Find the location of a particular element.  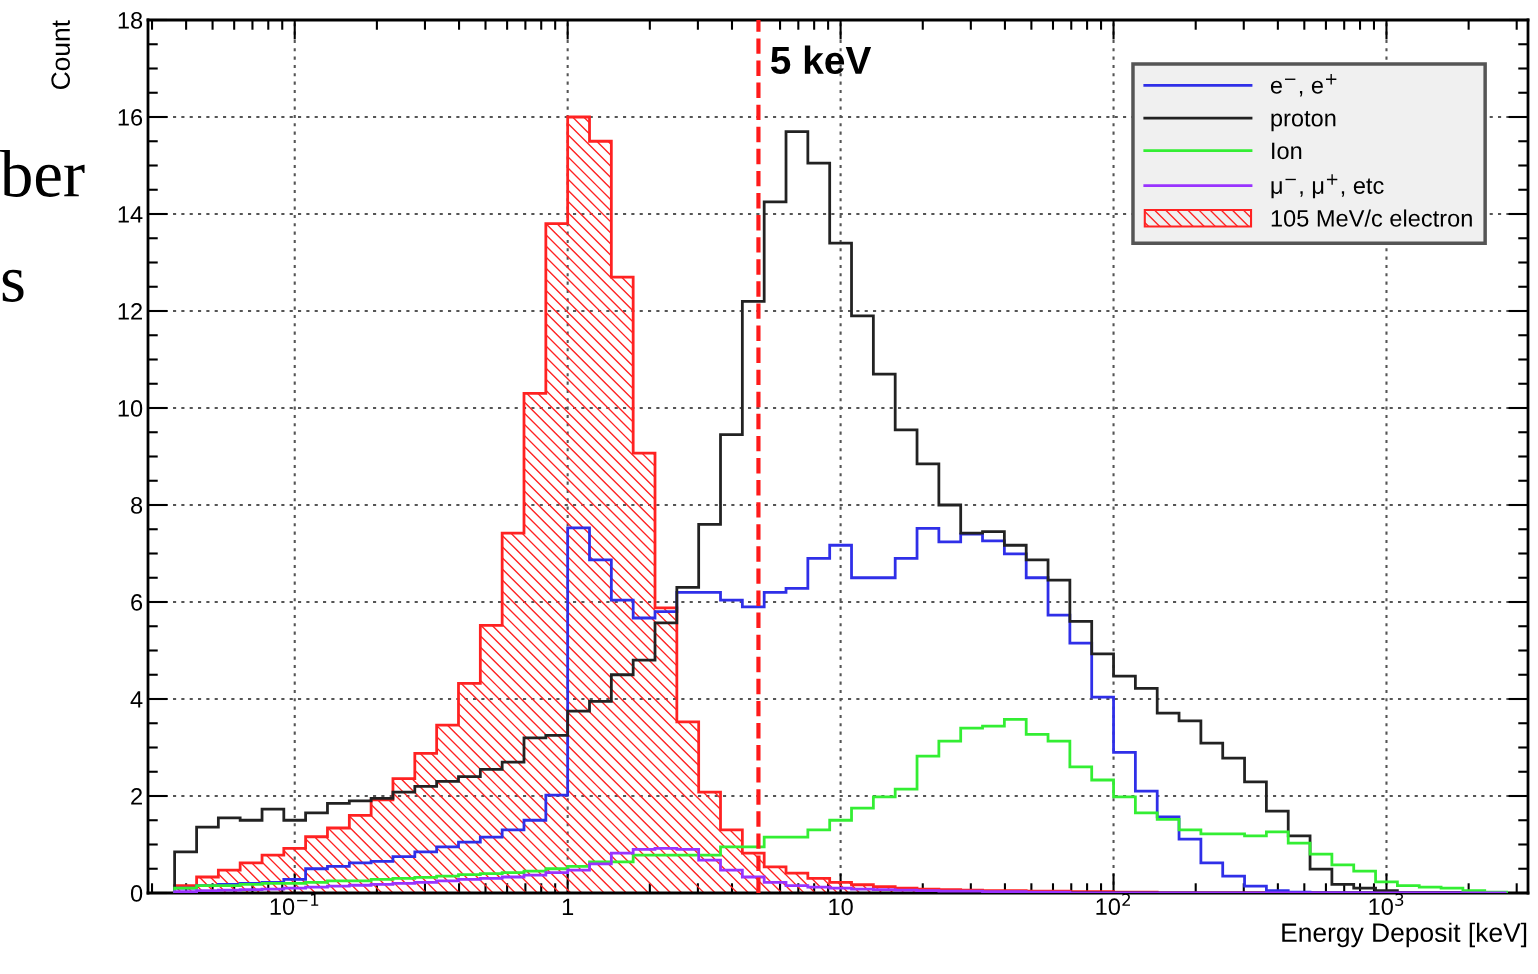

y-tick-label: 6 is located at coordinates (137, 602).